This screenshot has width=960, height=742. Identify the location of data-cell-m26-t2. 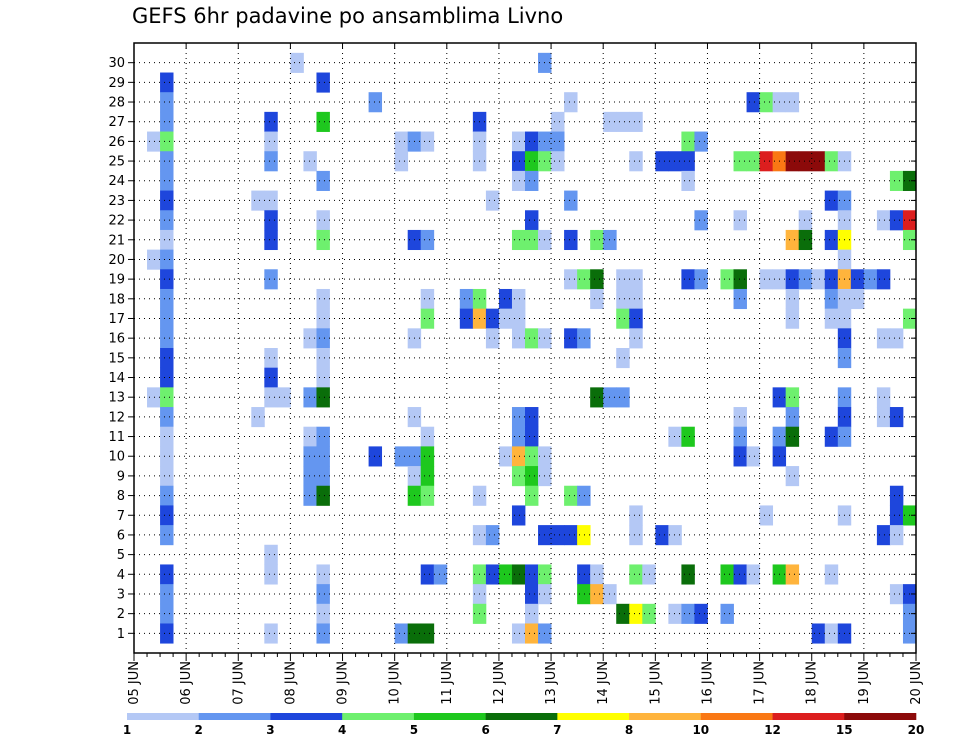
(167, 141).